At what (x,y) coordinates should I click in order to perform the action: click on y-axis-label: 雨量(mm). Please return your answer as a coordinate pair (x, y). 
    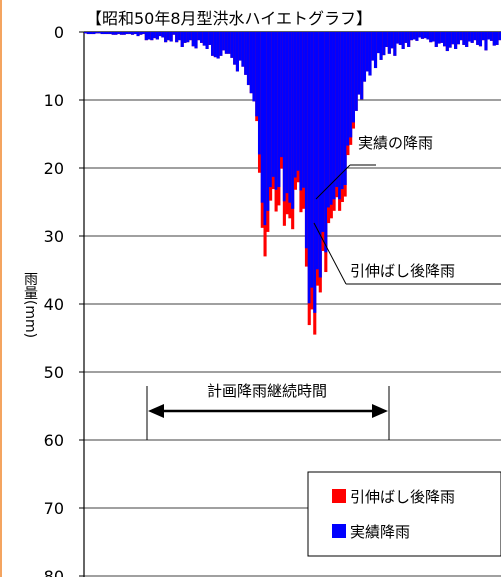
    Looking at the image, I should click on (30, 305).